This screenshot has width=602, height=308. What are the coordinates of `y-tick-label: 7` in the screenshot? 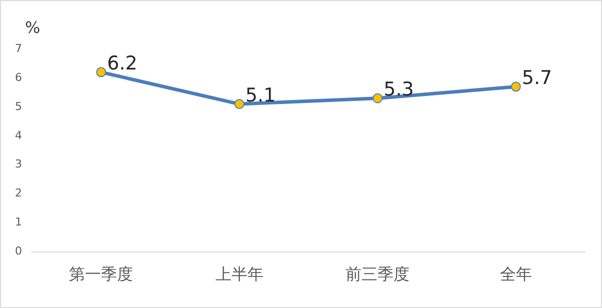 It's located at (18, 48).